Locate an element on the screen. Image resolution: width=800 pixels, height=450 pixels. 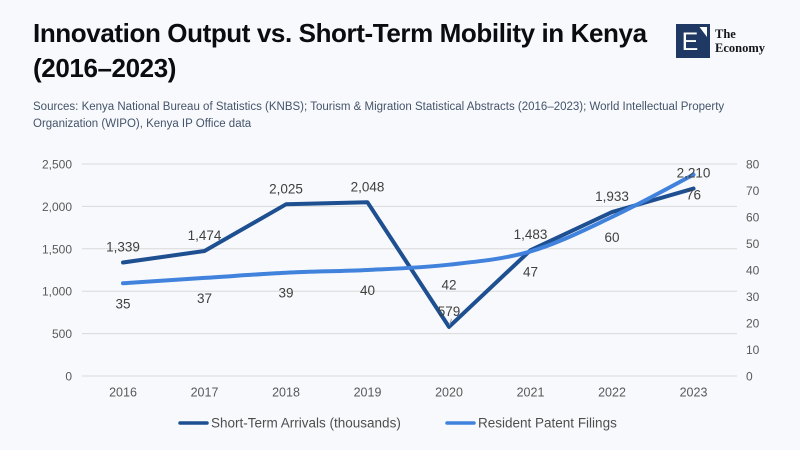
x-axis-tick-label: 2023 is located at coordinates (694, 393).